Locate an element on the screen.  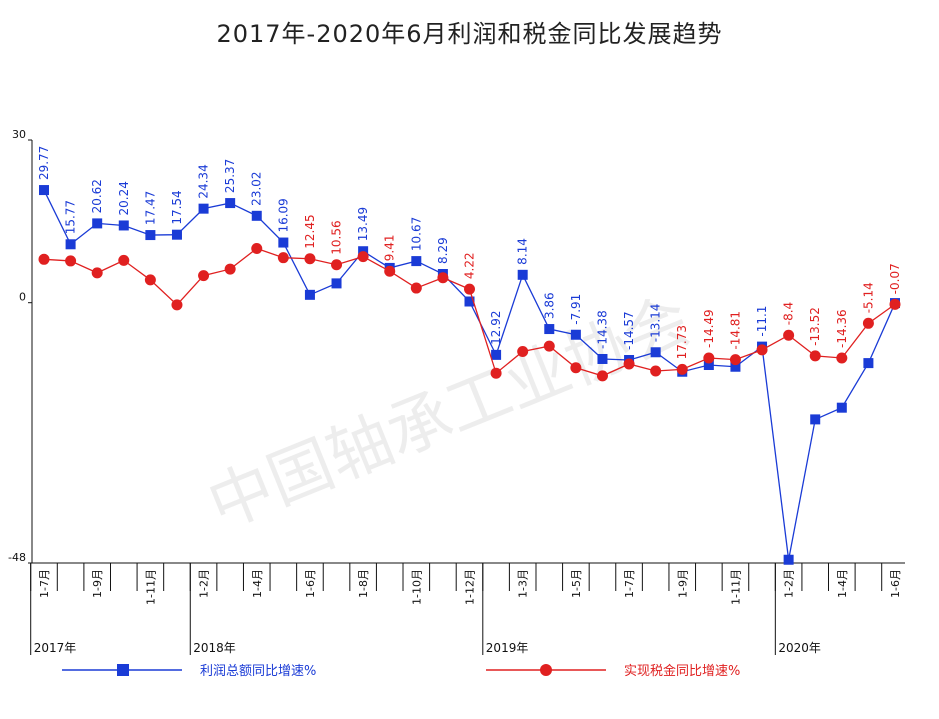
x-tick-label: 1-10月 is located at coordinates (416, 587).